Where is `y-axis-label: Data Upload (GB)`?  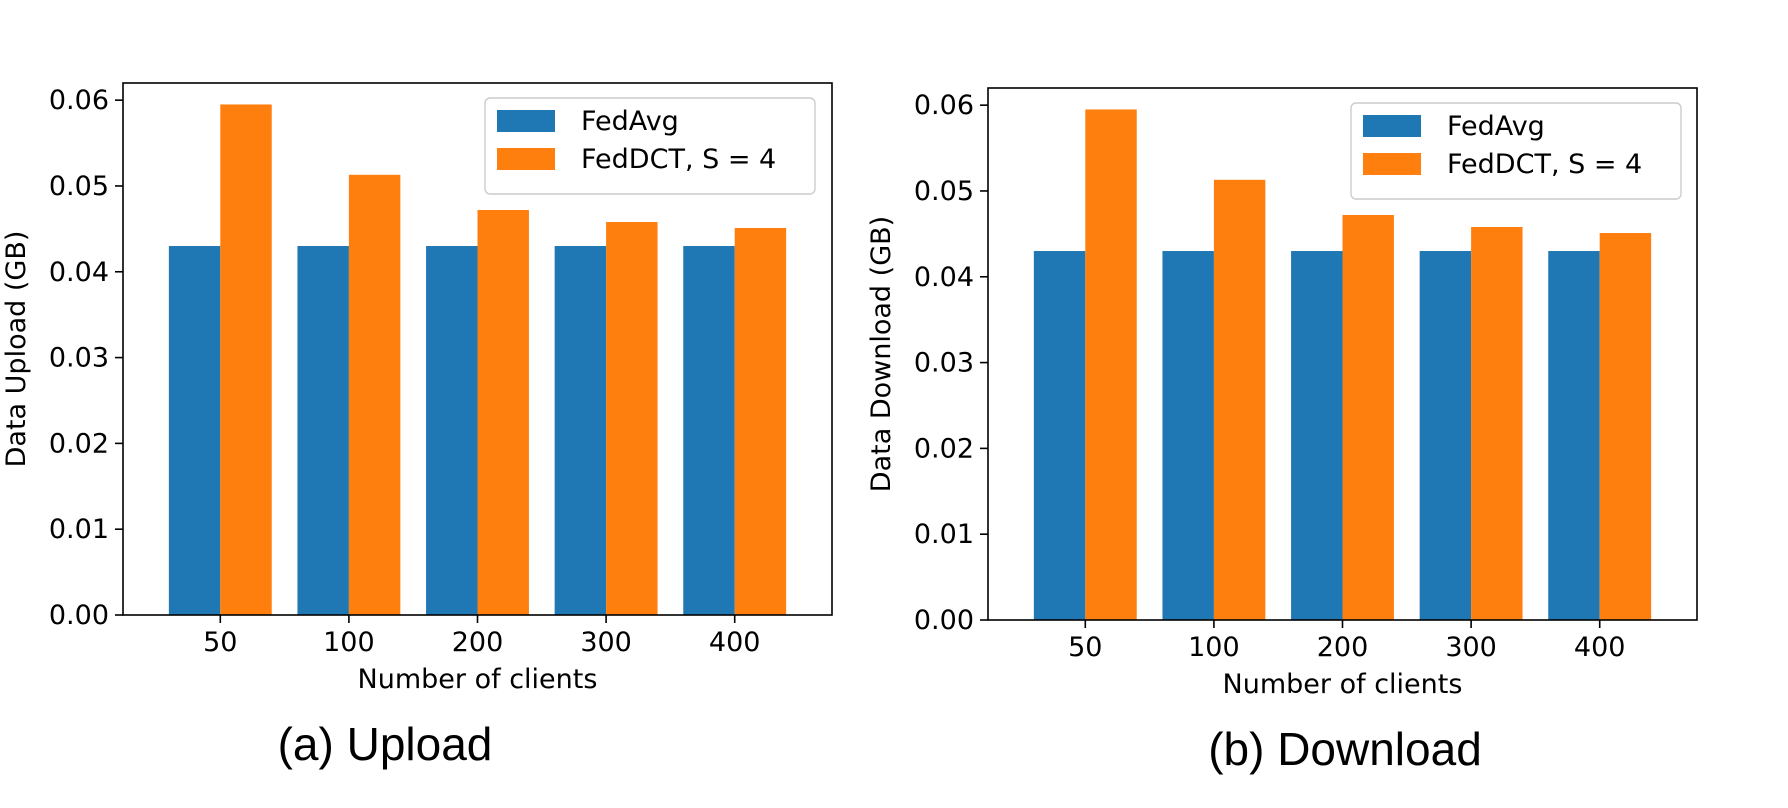 y-axis-label: Data Upload (GB) is located at coordinates (16, 349).